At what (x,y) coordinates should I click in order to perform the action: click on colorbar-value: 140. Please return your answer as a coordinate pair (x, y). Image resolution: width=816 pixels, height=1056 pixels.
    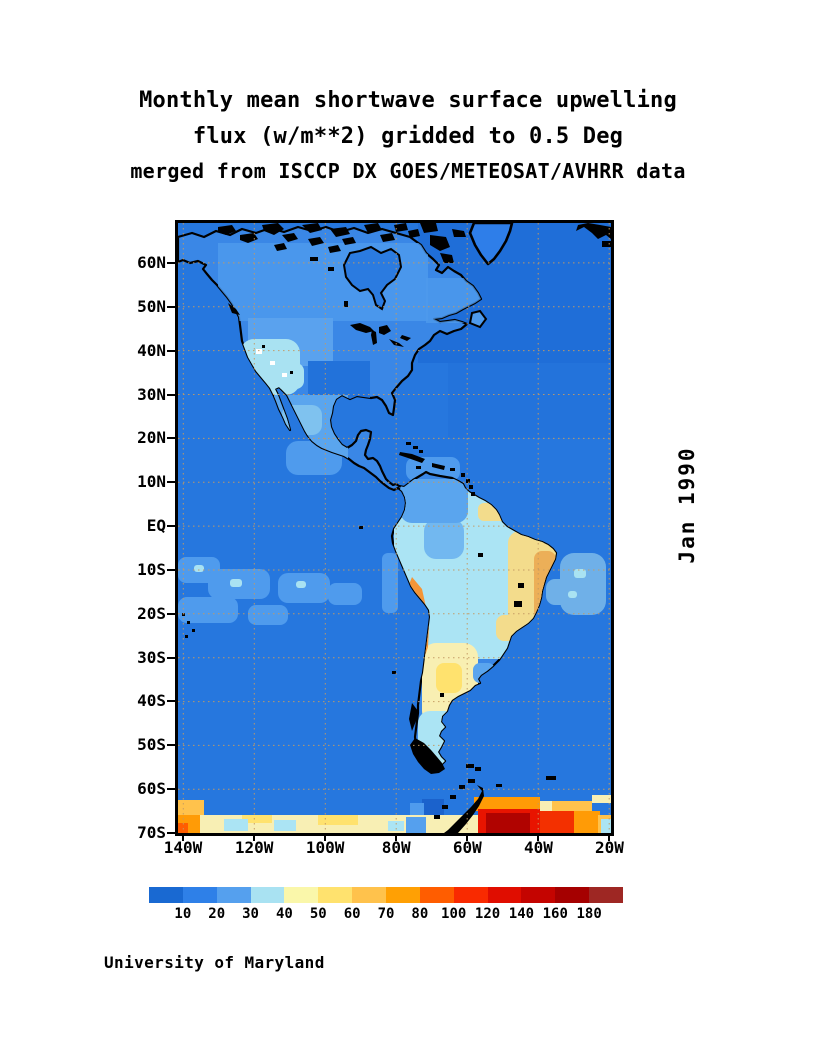
    Looking at the image, I should click on (521, 914).